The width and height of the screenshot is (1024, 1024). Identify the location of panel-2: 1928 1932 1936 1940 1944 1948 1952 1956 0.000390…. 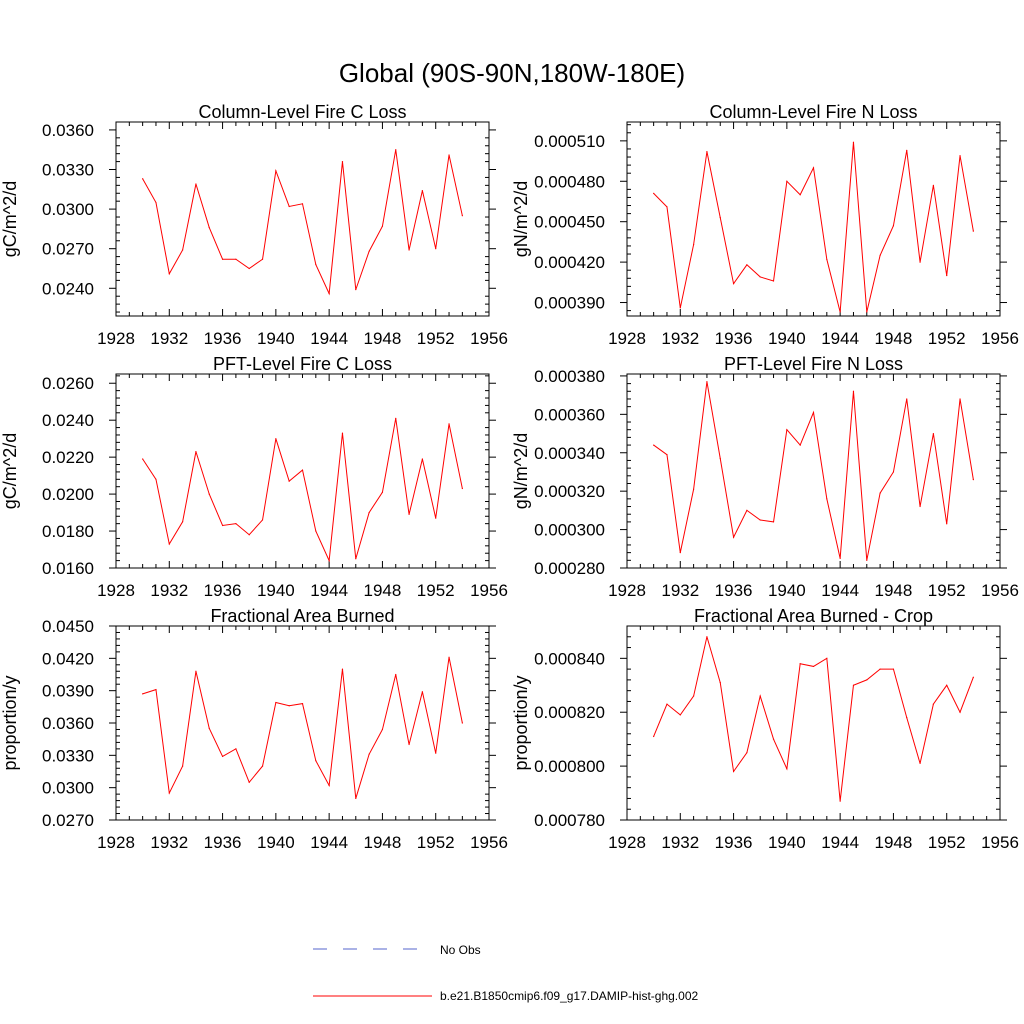
(765, 225).